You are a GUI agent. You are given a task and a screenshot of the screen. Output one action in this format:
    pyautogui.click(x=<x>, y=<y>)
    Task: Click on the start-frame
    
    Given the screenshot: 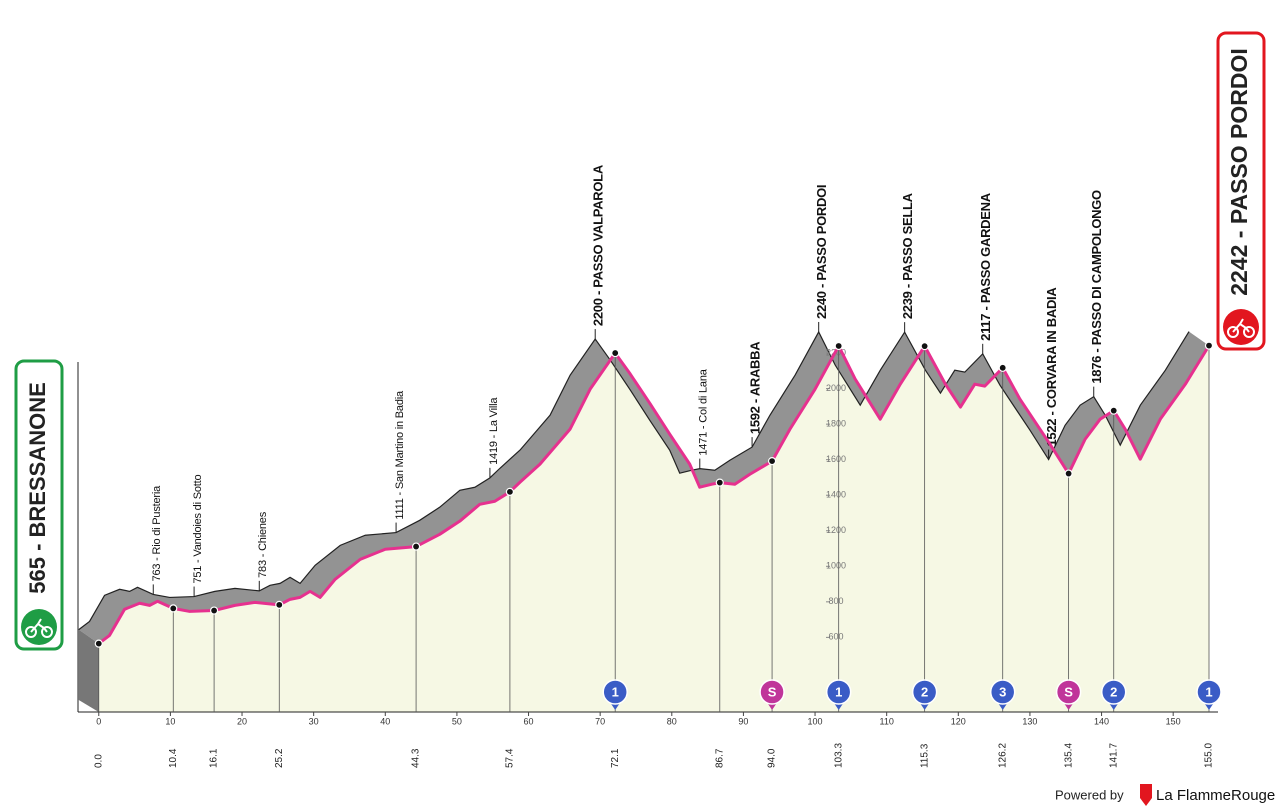 What is the action you would take?
    pyautogui.click(x=39, y=505)
    